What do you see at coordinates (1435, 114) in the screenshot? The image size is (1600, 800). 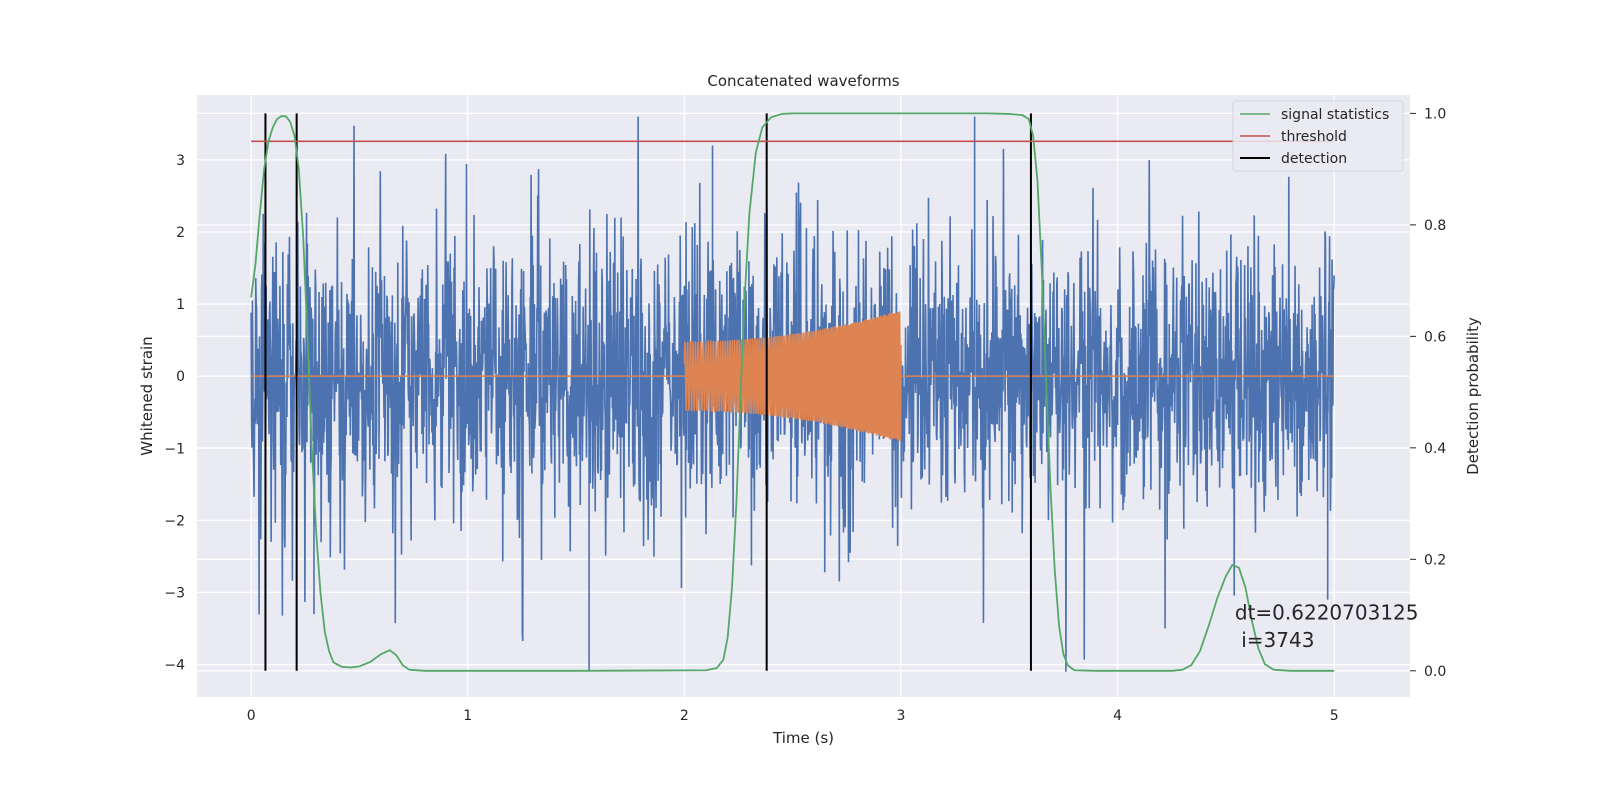 I see `y2-tick-label: 1.0` at bounding box center [1435, 114].